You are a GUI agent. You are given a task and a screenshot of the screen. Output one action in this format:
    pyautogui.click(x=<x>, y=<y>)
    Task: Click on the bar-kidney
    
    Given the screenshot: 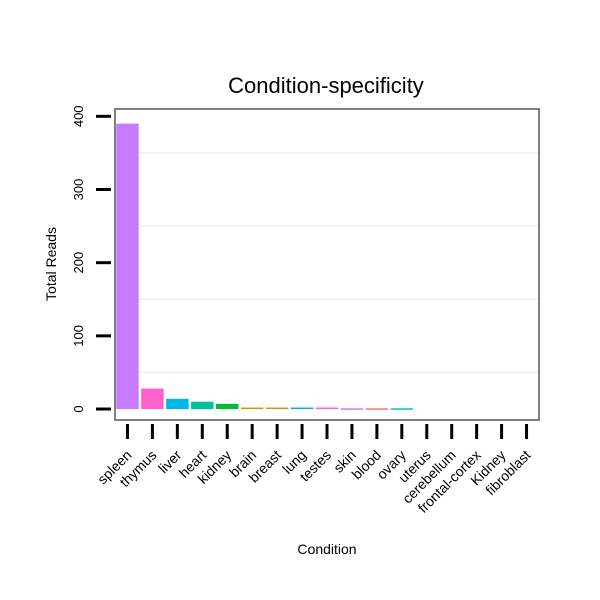 What is the action you would take?
    pyautogui.click(x=227, y=406)
    